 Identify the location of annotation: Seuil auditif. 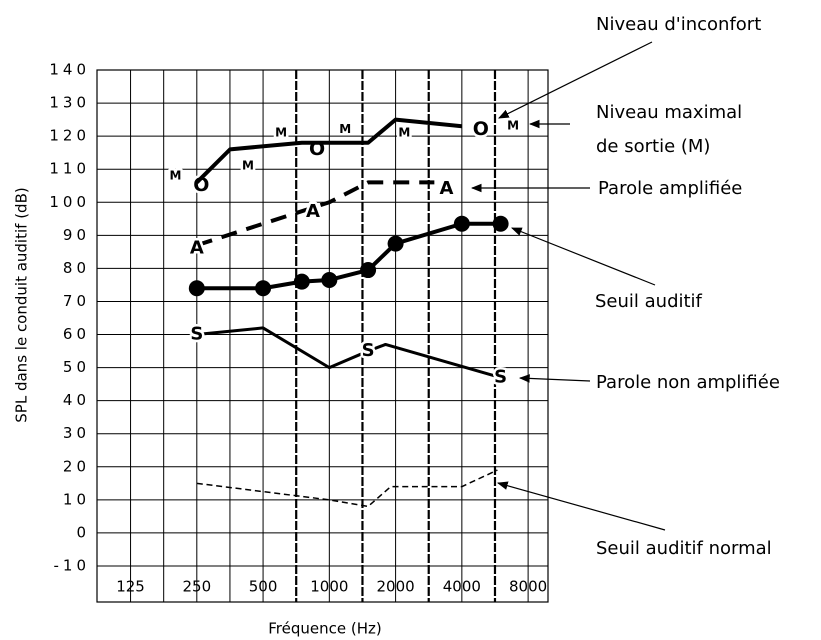
(648, 301).